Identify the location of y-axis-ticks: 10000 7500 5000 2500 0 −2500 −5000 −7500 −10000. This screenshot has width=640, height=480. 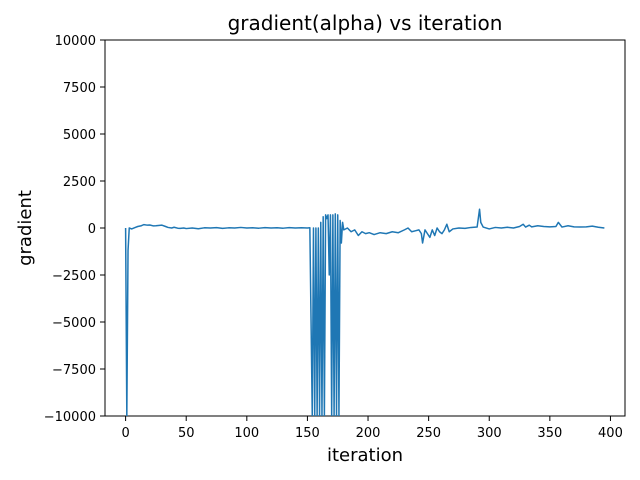
(74, 229).